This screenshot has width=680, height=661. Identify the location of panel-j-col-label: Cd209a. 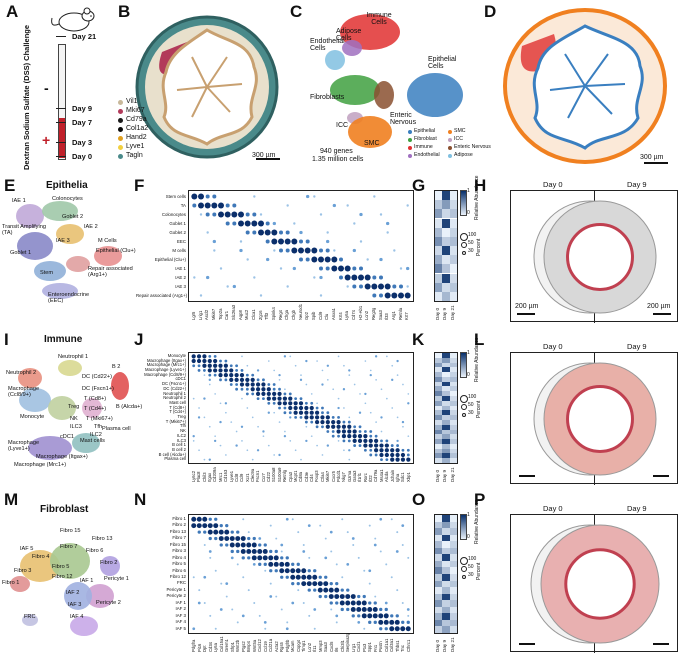
(215, 474).